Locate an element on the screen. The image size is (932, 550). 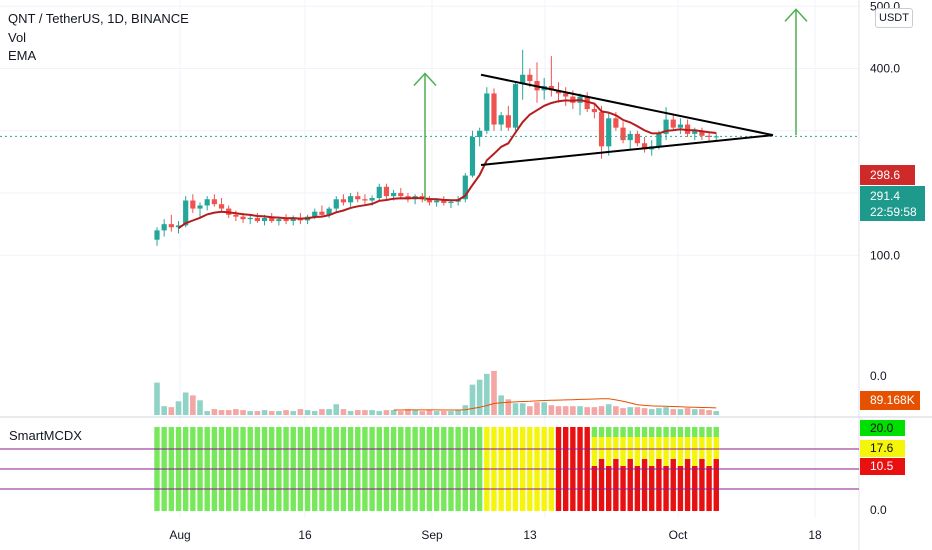
triangle-pattern-lines is located at coordinates (627, 120).